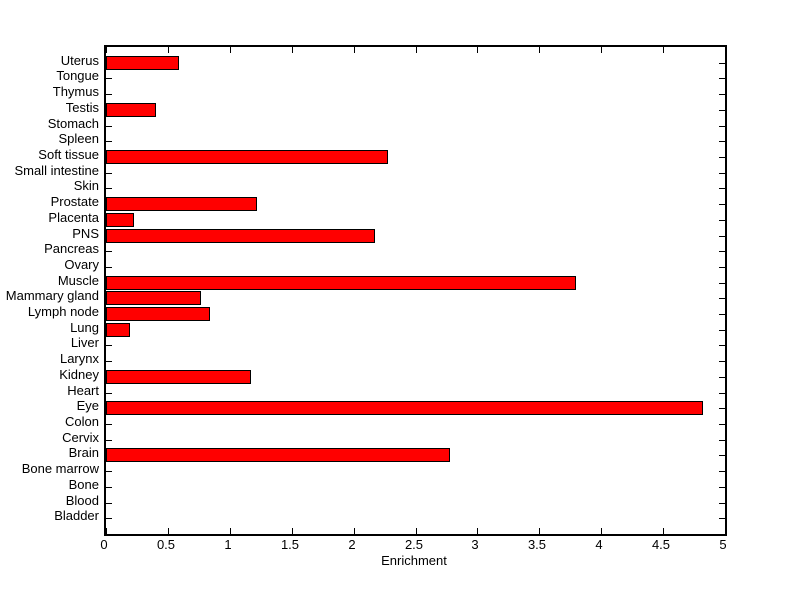  Describe the element at coordinates (416, 531) in the screenshot. I see `x-tick-bottom-2.5` at that location.